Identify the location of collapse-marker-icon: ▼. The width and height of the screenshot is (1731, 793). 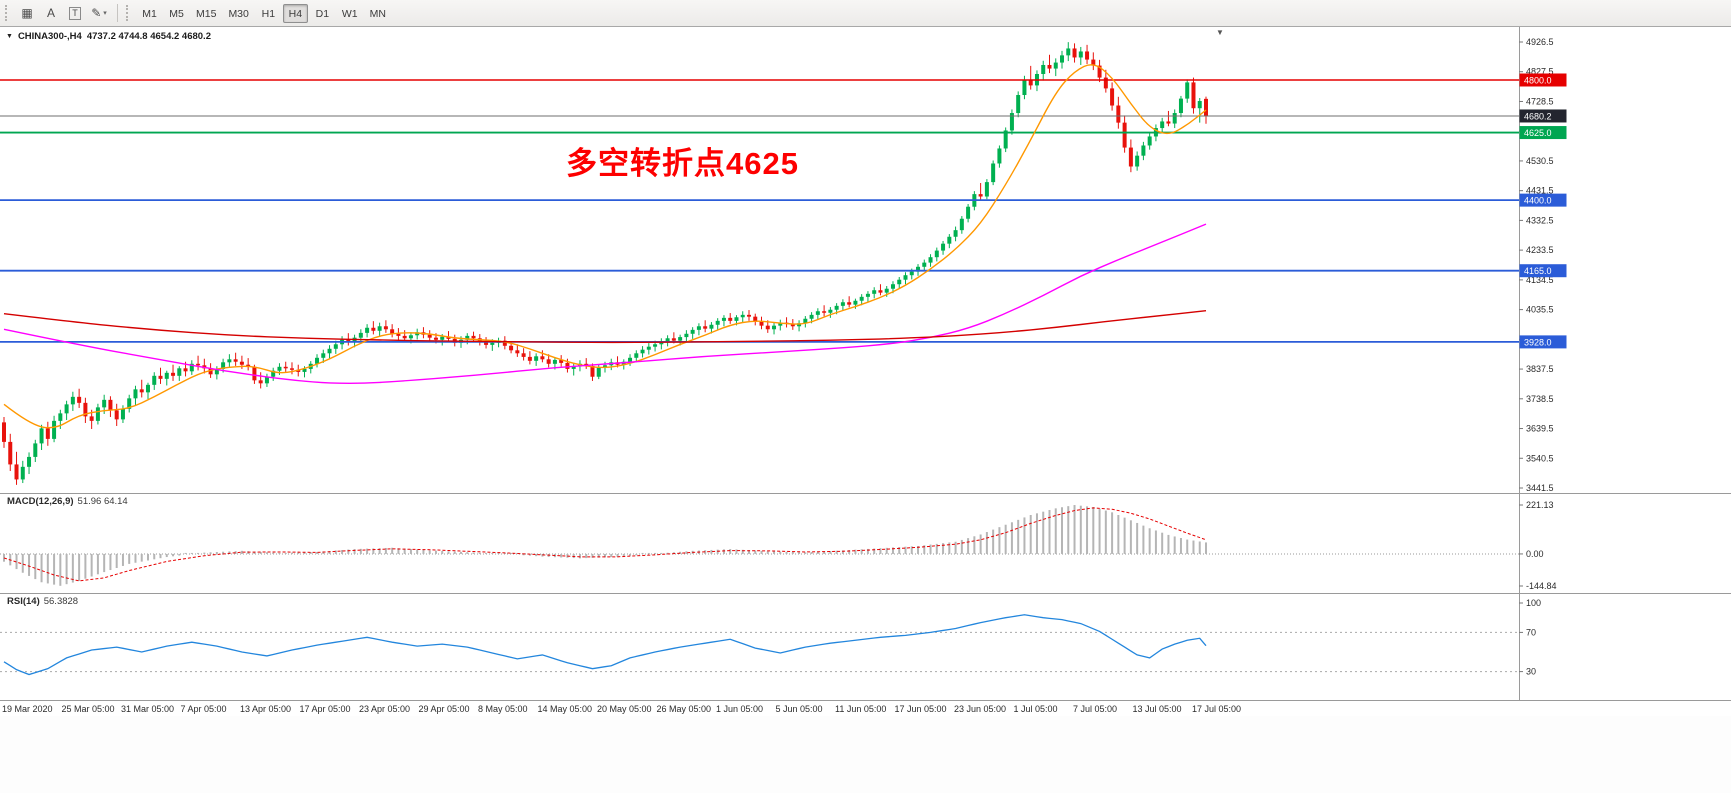
(9, 36).